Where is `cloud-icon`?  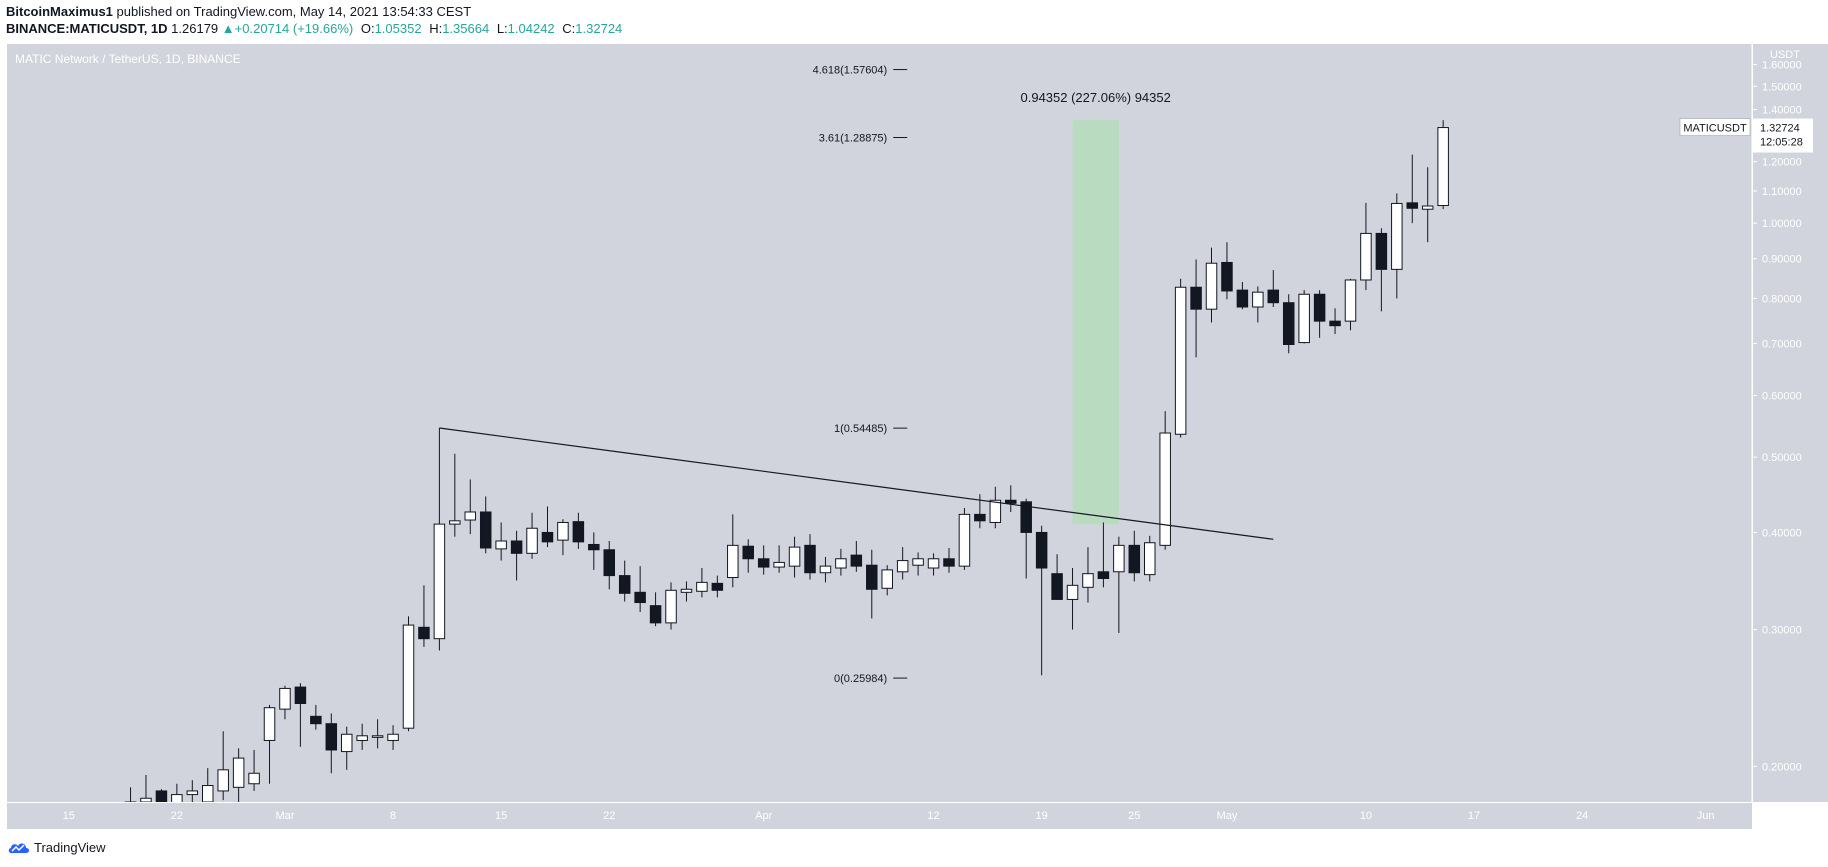 cloud-icon is located at coordinates (18, 848).